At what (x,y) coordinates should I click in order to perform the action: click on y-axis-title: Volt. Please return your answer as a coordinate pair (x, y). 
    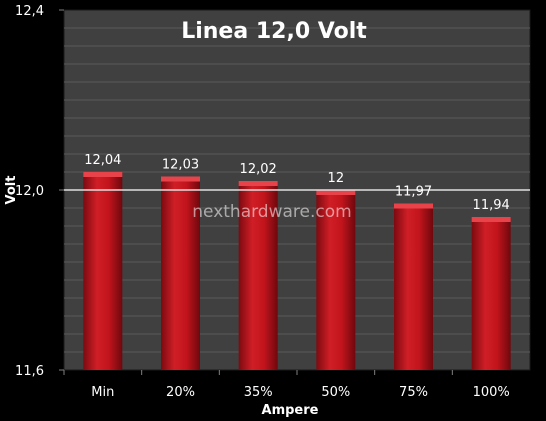
    Looking at the image, I should click on (11, 190).